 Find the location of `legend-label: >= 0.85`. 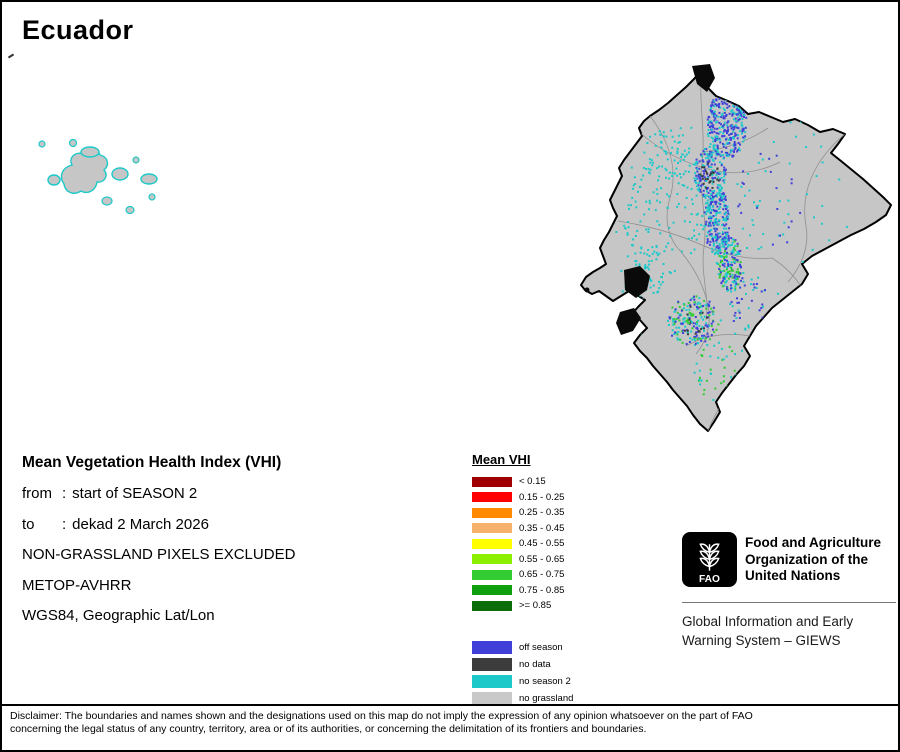

legend-label: >= 0.85 is located at coordinates (535, 605).